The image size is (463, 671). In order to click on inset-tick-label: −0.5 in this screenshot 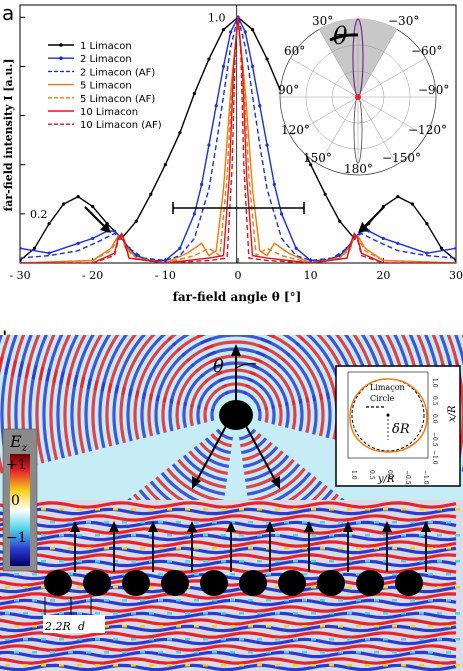, I will do `click(434, 439)`.